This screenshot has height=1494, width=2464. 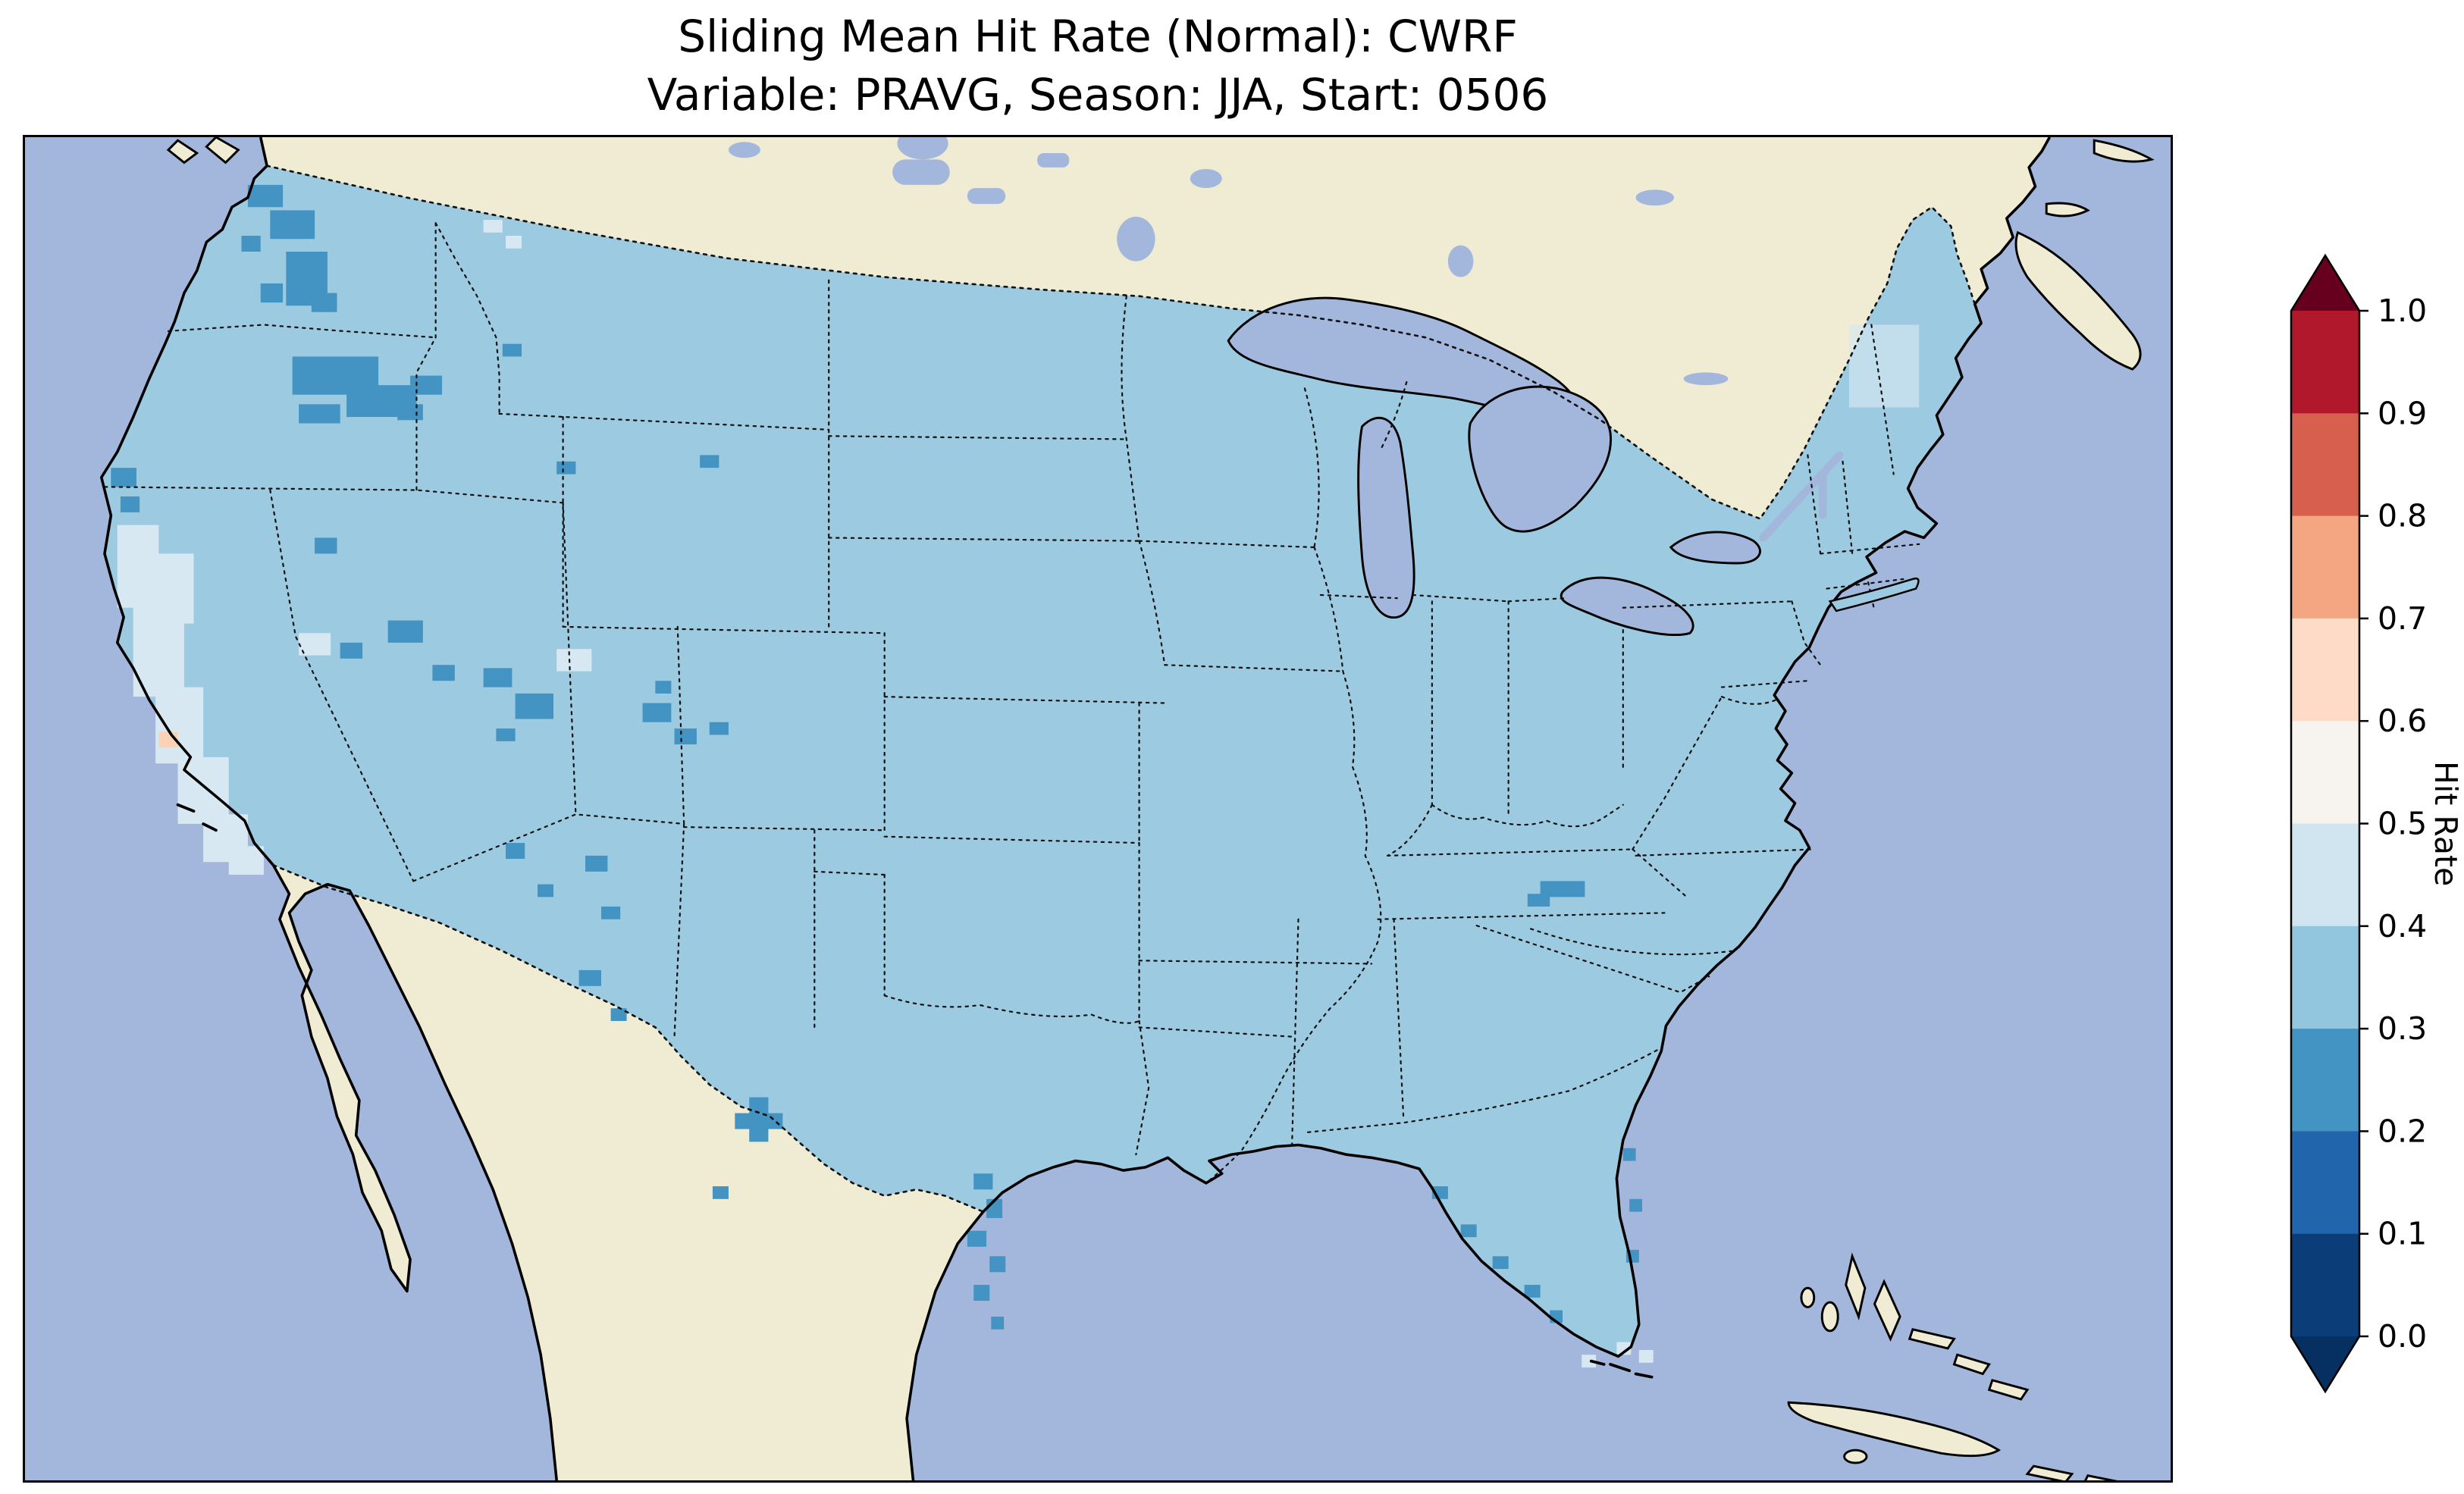 I want to click on colorbar-tick-label: 0.6, so click(x=2402, y=721).